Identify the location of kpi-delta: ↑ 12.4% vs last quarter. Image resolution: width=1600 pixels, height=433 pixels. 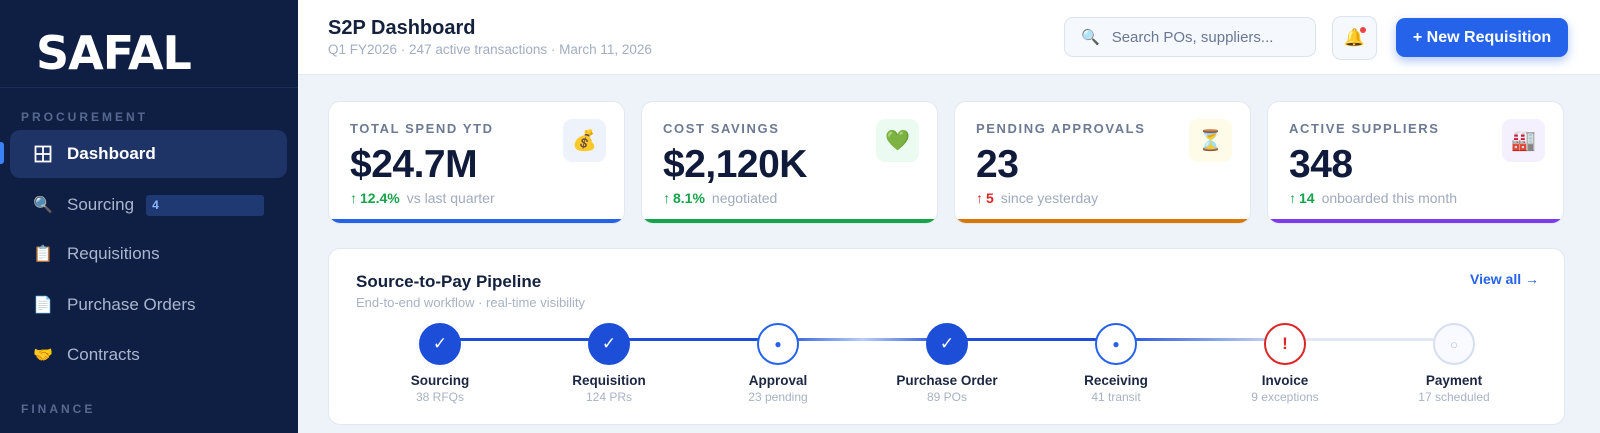
(422, 198).